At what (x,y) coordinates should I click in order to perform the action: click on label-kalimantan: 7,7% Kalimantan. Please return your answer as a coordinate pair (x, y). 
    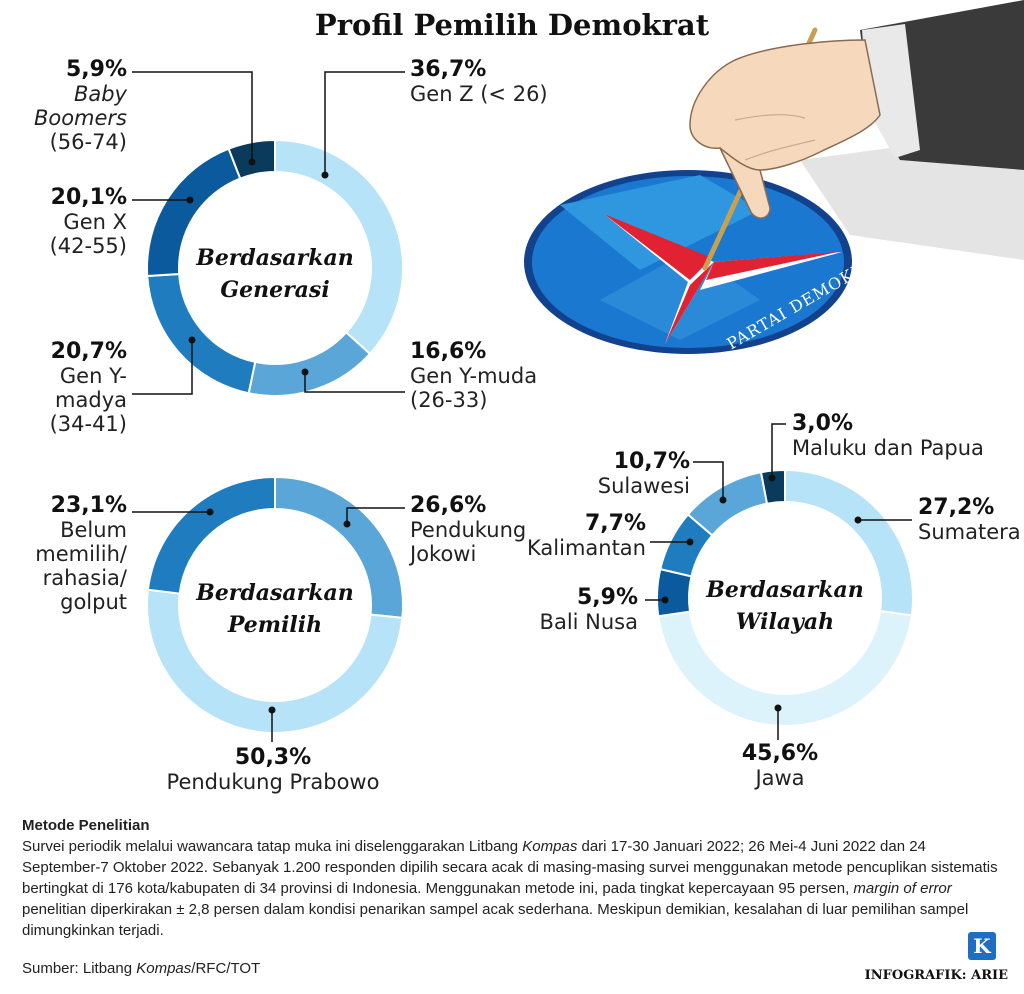
    Looking at the image, I should click on (583, 536).